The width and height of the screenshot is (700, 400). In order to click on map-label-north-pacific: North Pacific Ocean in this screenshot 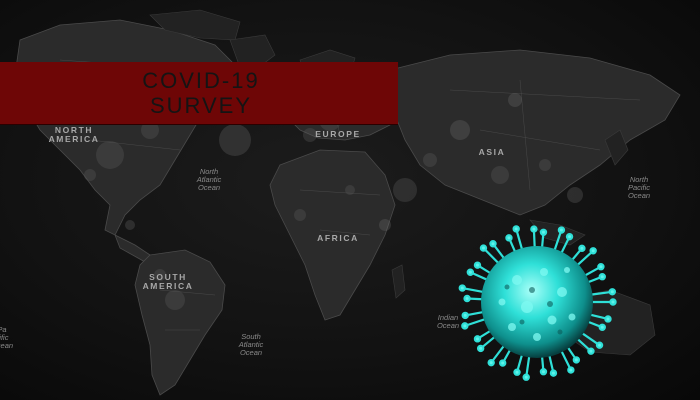, I will do `click(639, 187)`.